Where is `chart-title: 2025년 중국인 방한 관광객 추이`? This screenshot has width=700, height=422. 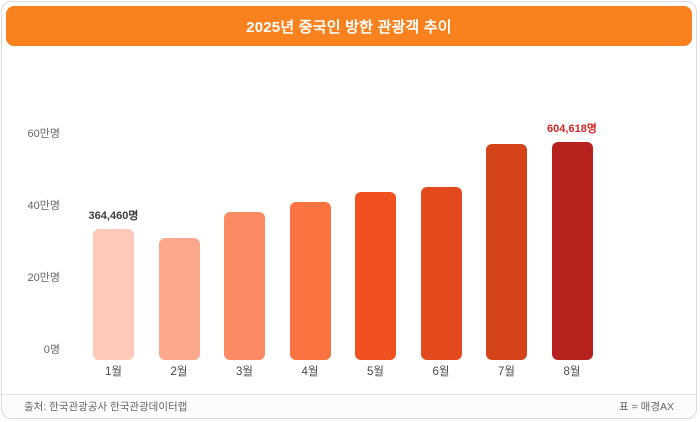
chart-title: 2025년 중국인 방한 관광객 추이 is located at coordinates (349, 27).